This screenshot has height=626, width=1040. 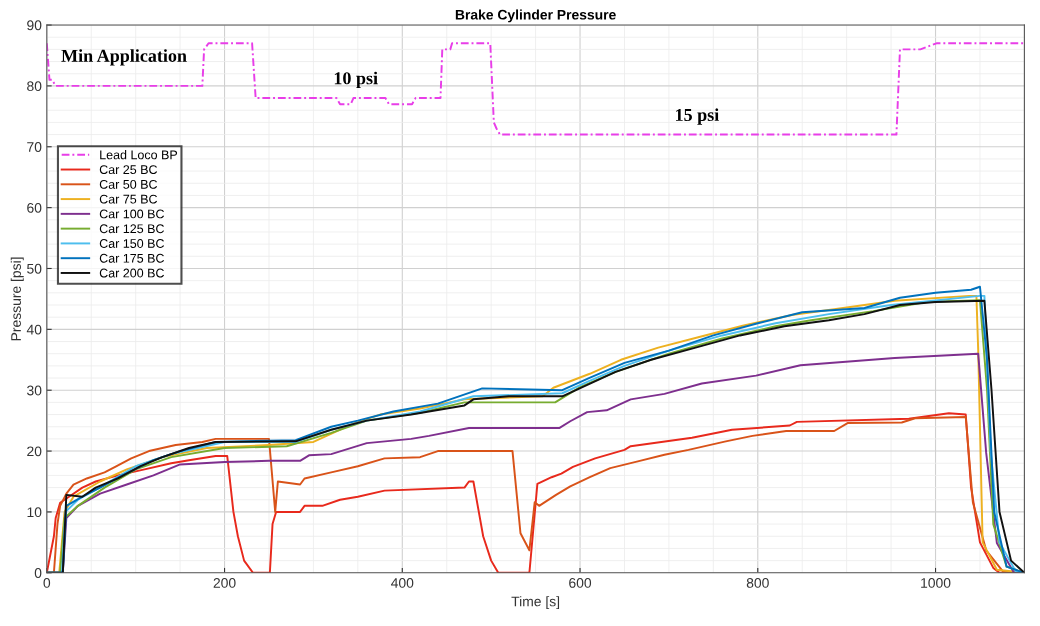 I want to click on y-tick-label: 70, so click(x=34, y=147).